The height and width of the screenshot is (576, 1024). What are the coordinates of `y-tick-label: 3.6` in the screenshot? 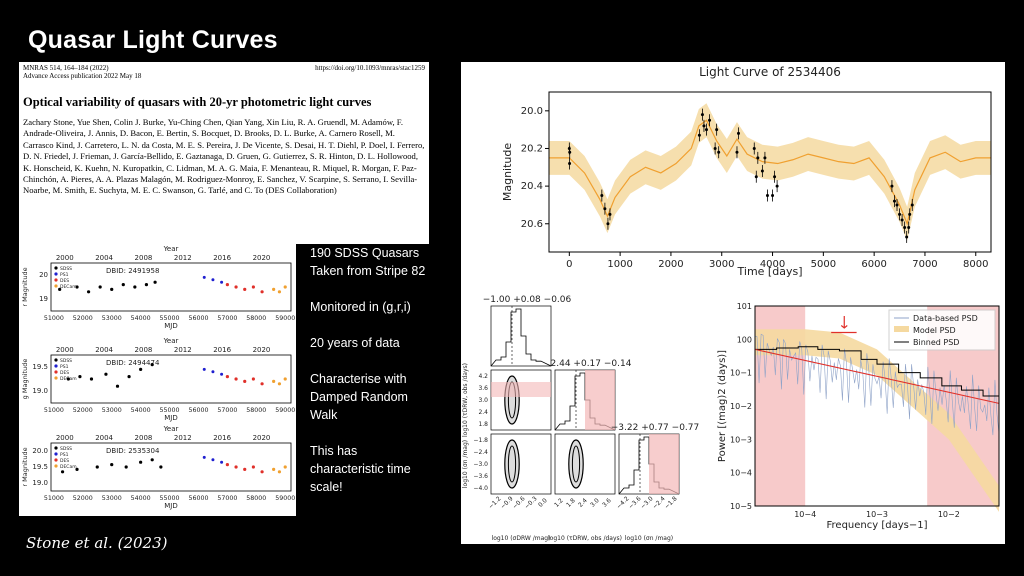 It's located at (483, 388).